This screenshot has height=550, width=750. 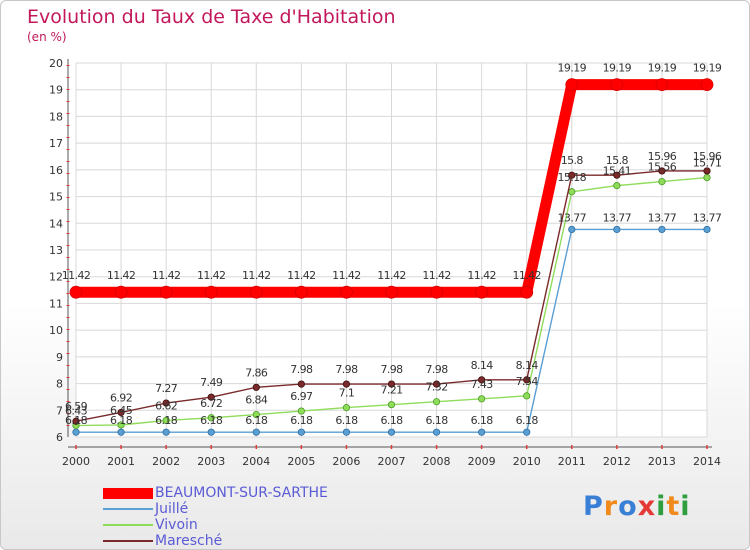 What do you see at coordinates (572, 461) in the screenshot?
I see `x-tick-label: 2011` at bounding box center [572, 461].